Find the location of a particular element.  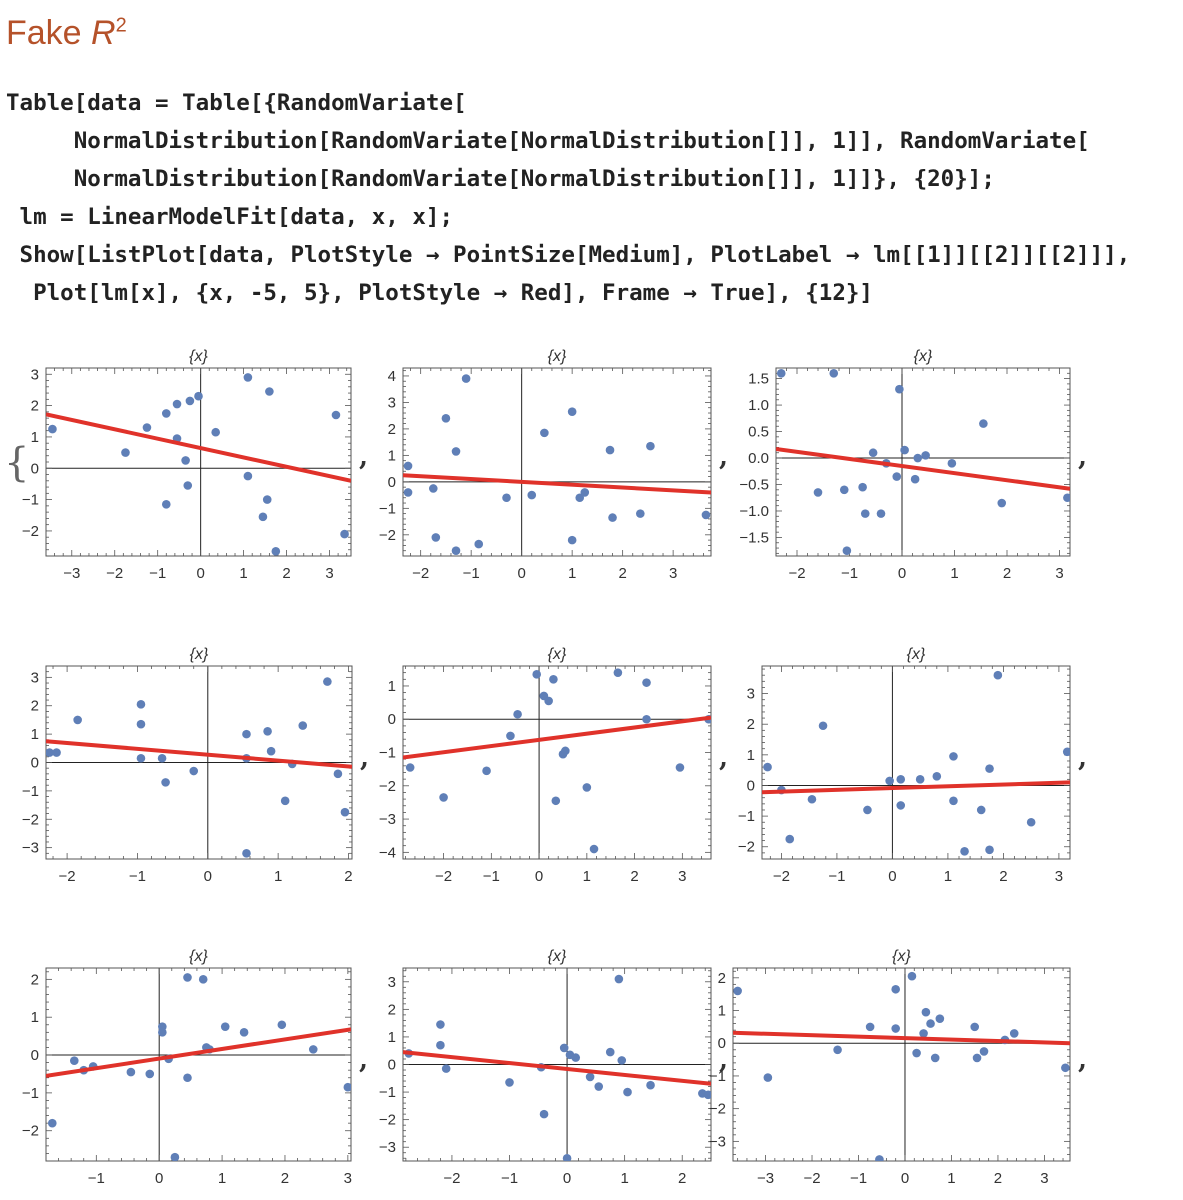

plot-8-body: −2 −1 0 1 2 −3 −2 −1 0 1 2 3 {x} is located at coordinates (545, 1067).